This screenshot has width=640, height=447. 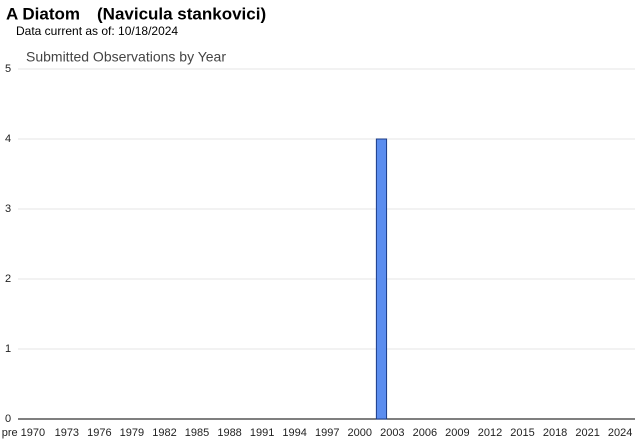 What do you see at coordinates (360, 433) in the screenshot?
I see `x-tick-label: 2000` at bounding box center [360, 433].